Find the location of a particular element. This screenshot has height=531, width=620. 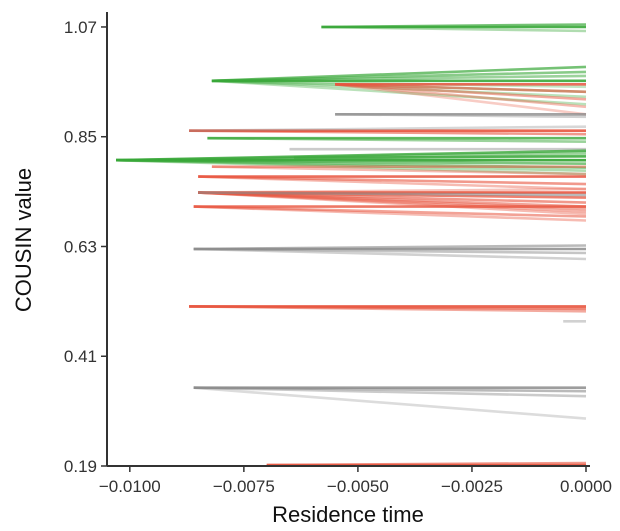

x-tick-label: −0.0050 is located at coordinates (358, 486).